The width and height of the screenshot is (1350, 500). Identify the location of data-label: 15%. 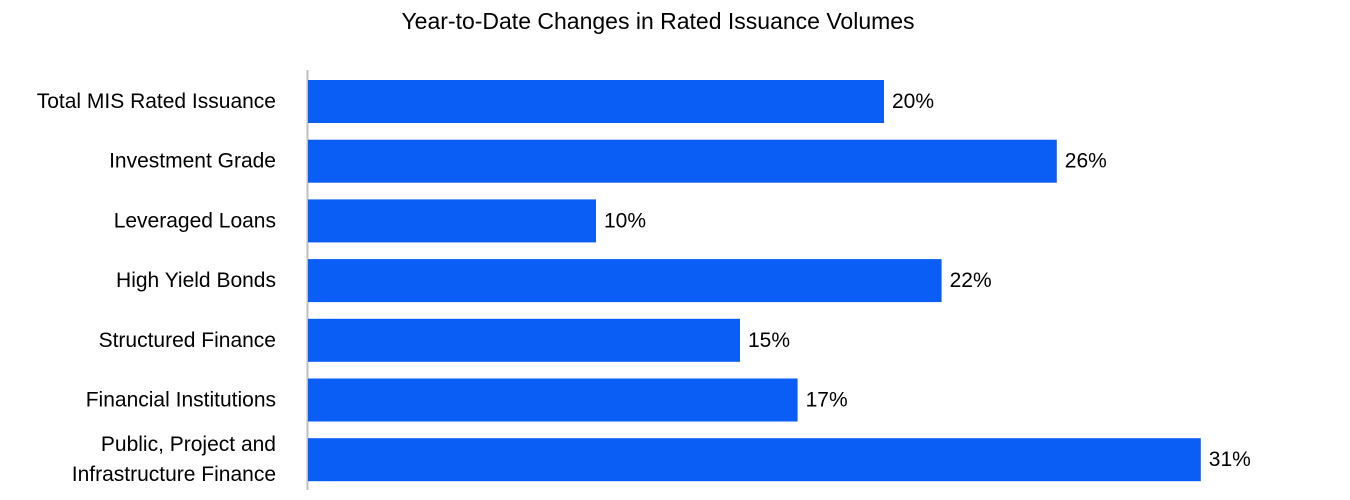
(769, 340).